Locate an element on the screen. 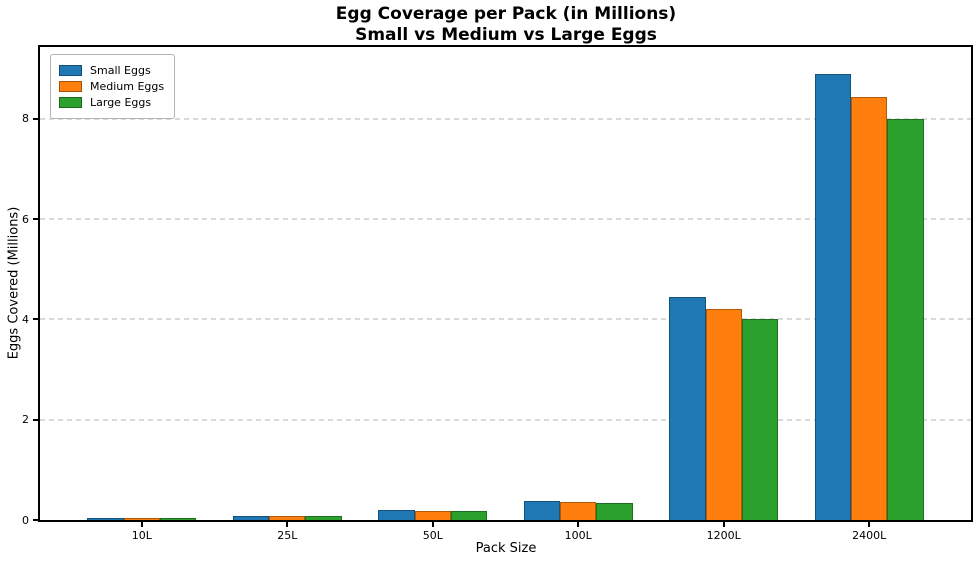 This screenshot has width=980, height=569. legend-label: Large Eggs is located at coordinates (121, 102).